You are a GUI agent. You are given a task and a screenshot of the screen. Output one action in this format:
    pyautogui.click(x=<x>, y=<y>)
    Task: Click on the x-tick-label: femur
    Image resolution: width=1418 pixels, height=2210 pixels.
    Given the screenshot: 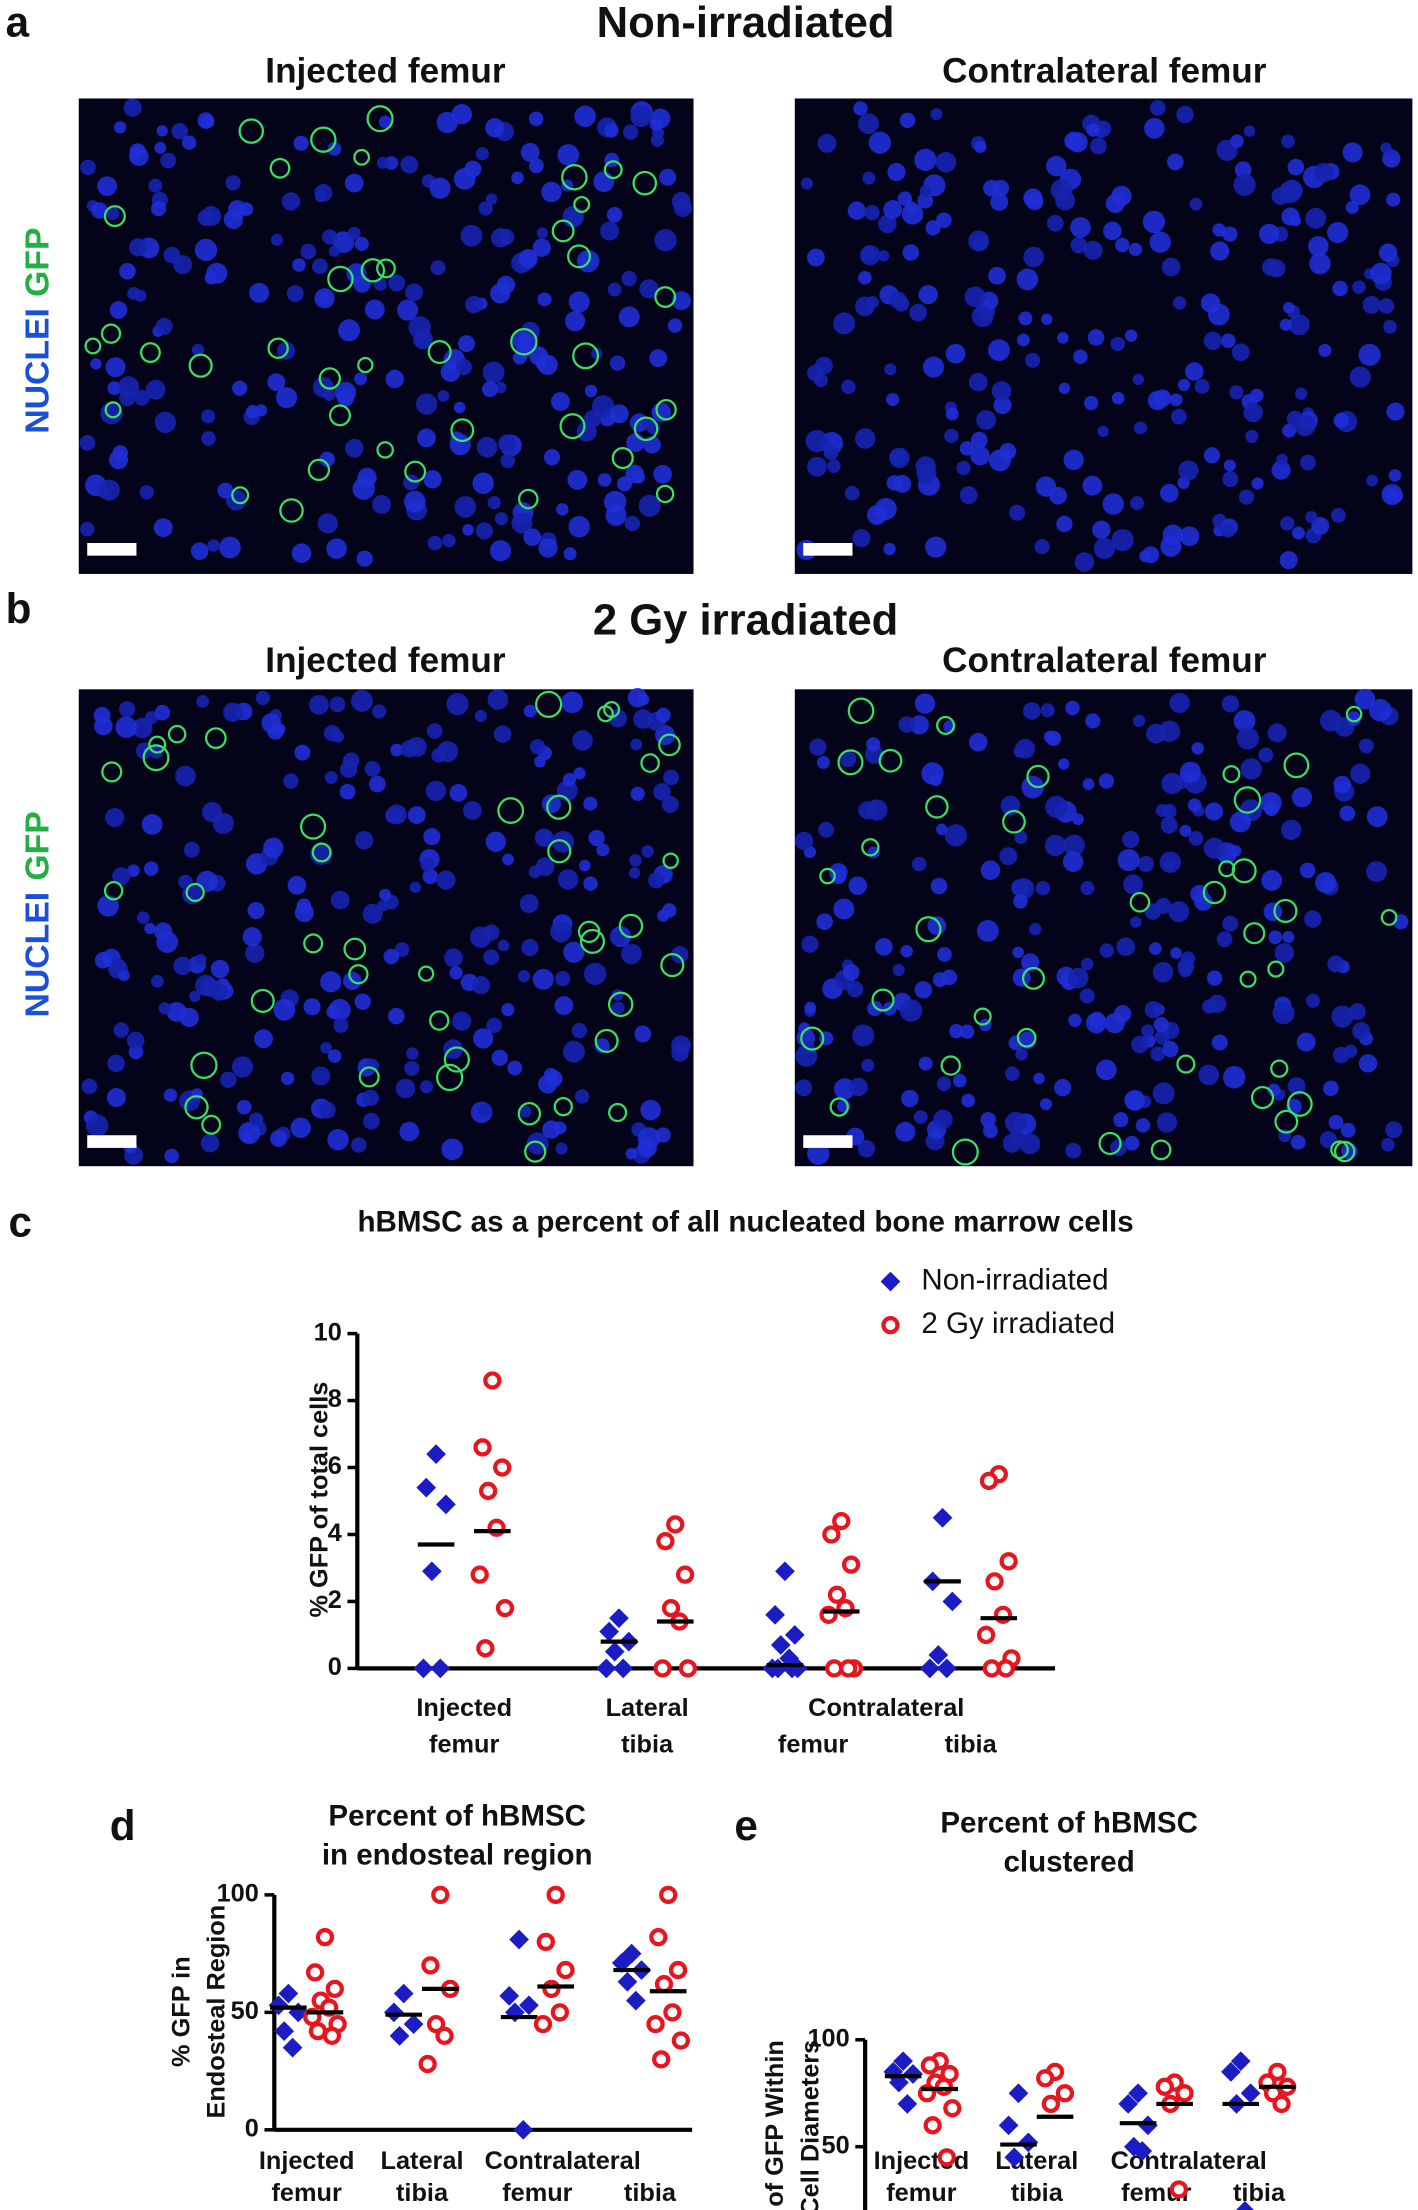 What is the action you would take?
    pyautogui.click(x=464, y=1744)
    